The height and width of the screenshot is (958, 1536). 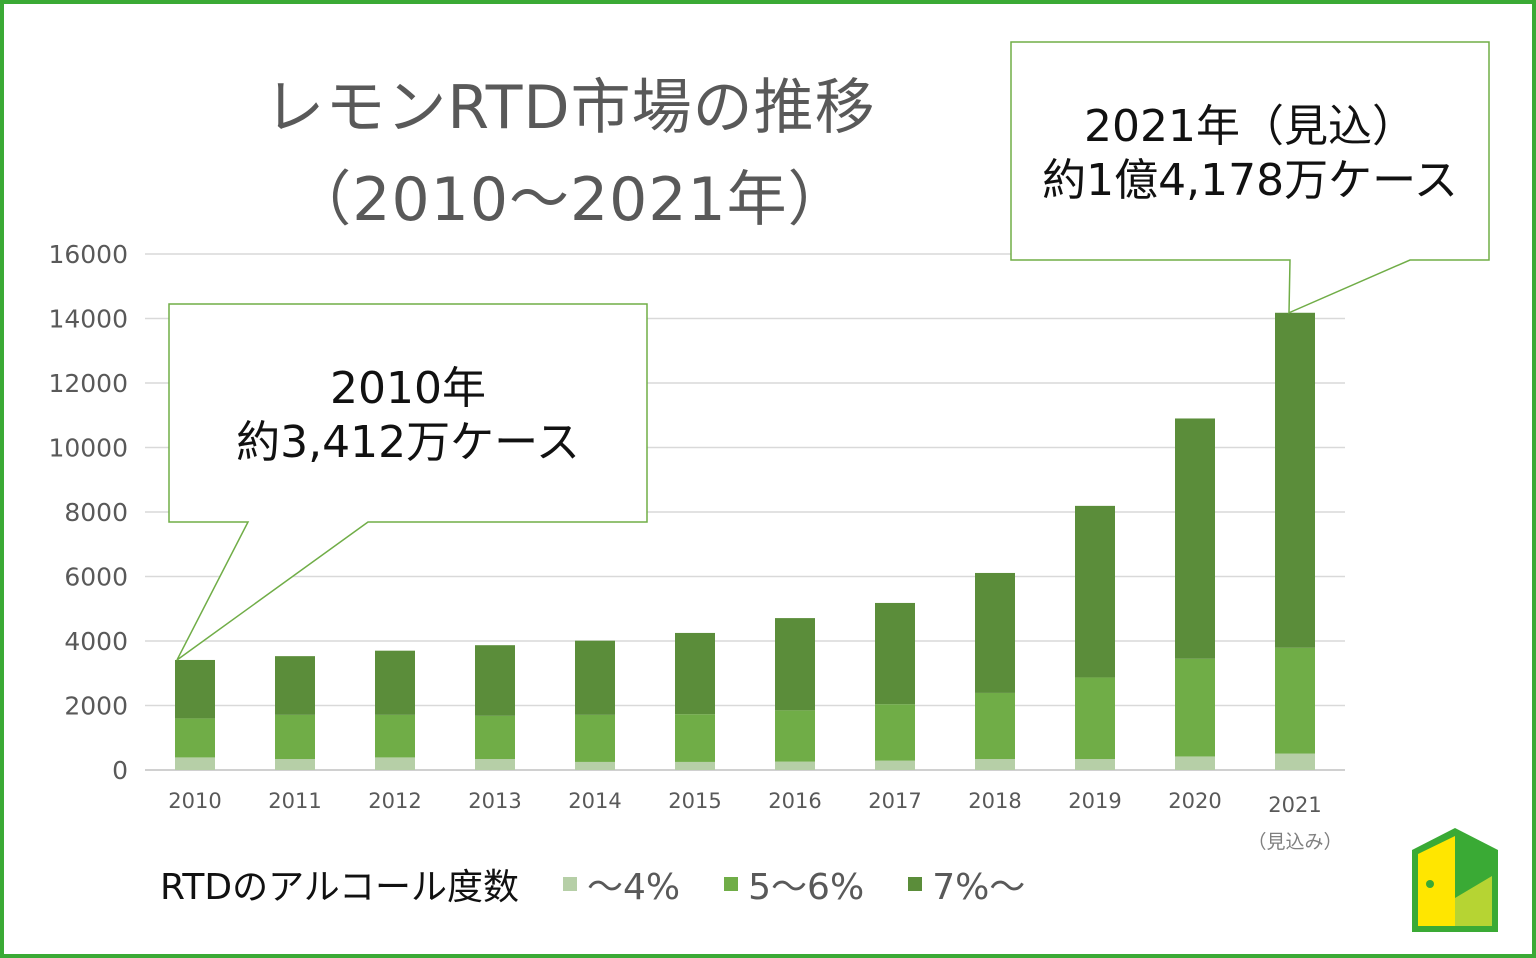 I want to click on x-tick-label: 2017, so click(x=894, y=801).